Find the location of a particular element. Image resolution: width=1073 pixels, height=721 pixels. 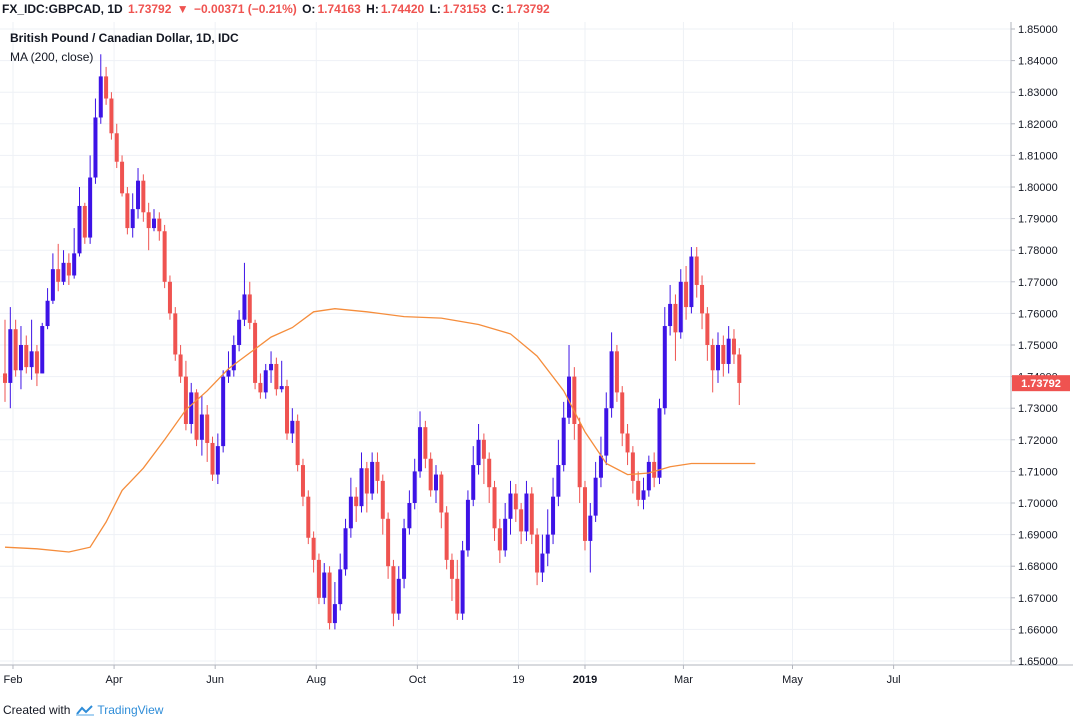

low-label: L: is located at coordinates (435, 9).